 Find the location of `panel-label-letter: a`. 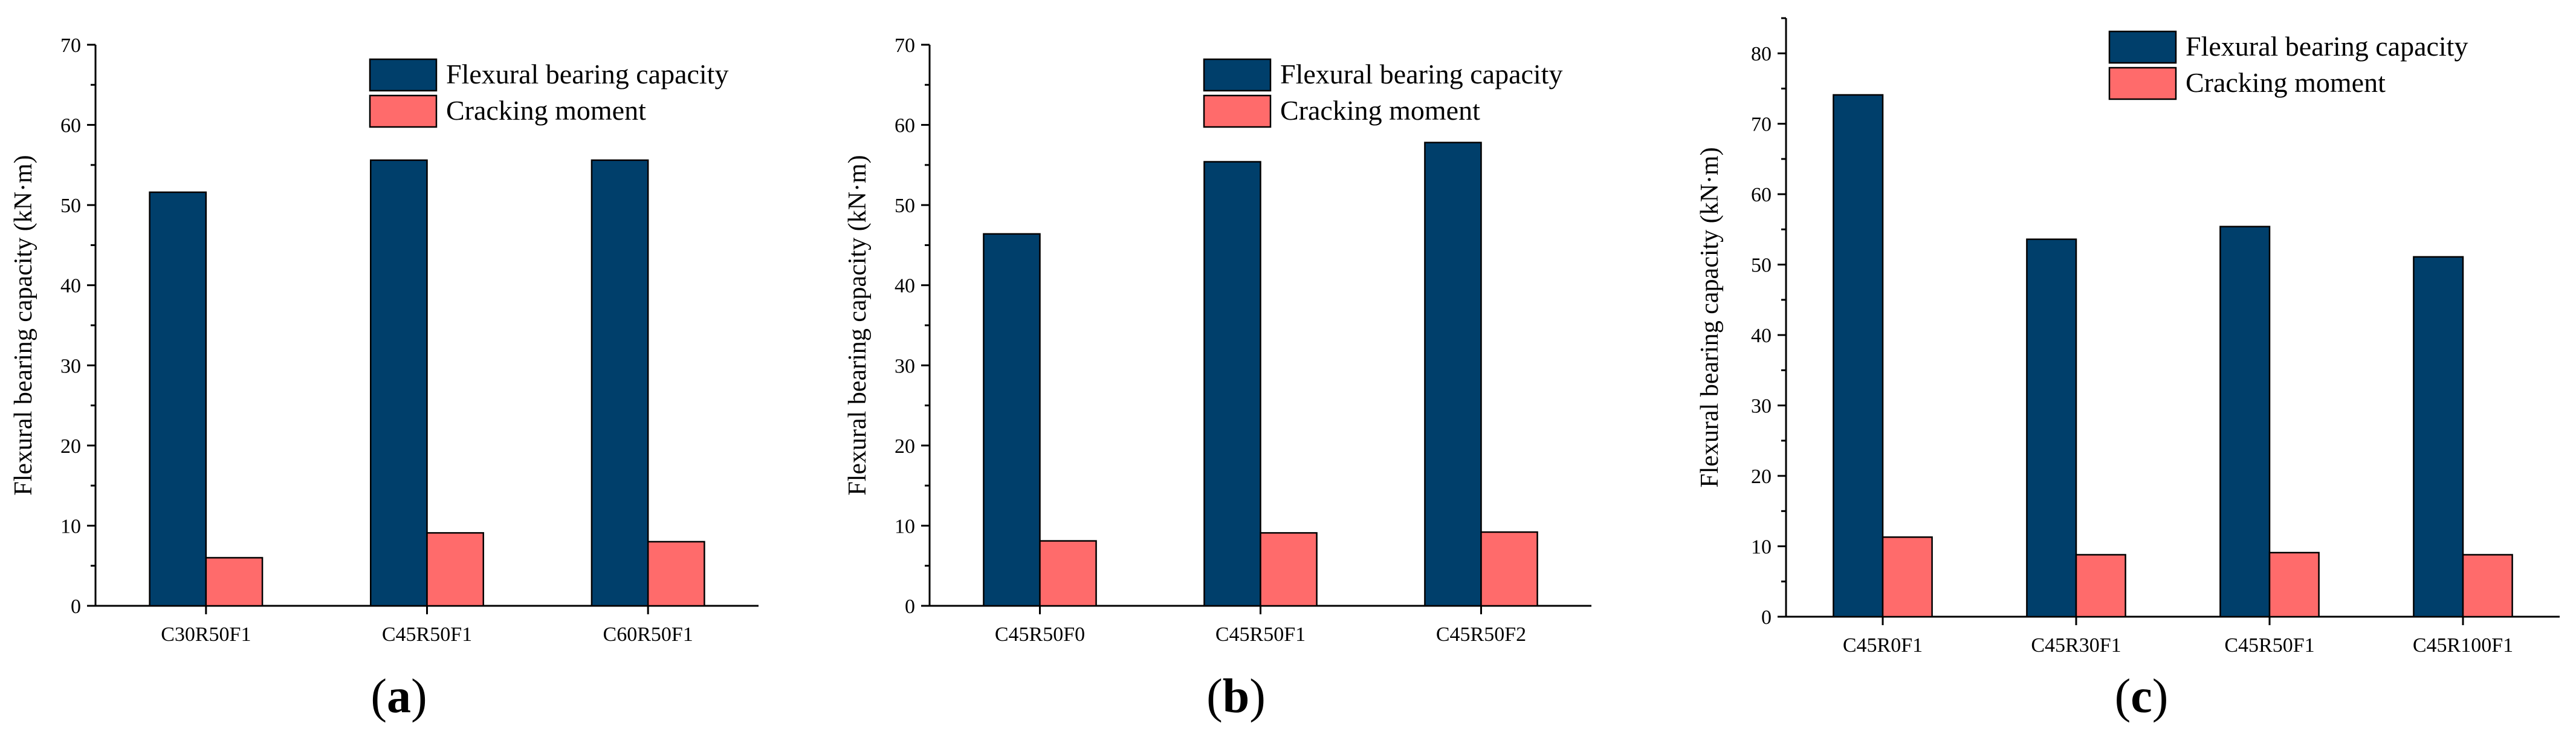

panel-label-letter: a is located at coordinates (399, 696).